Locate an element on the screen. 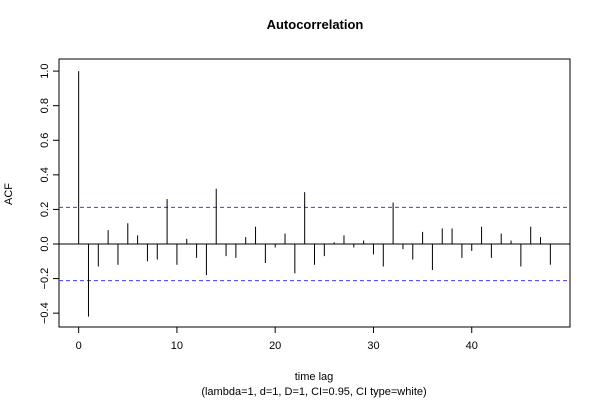  x-tick-label: 20 is located at coordinates (275, 346).